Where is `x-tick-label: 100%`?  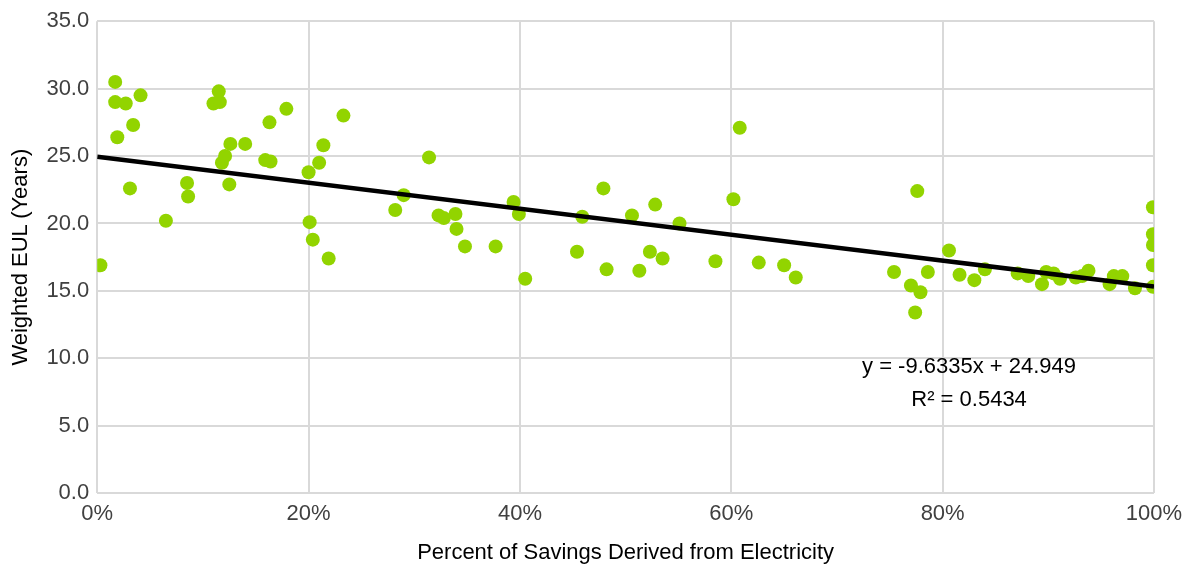
x-tick-label: 100% is located at coordinates (1154, 513).